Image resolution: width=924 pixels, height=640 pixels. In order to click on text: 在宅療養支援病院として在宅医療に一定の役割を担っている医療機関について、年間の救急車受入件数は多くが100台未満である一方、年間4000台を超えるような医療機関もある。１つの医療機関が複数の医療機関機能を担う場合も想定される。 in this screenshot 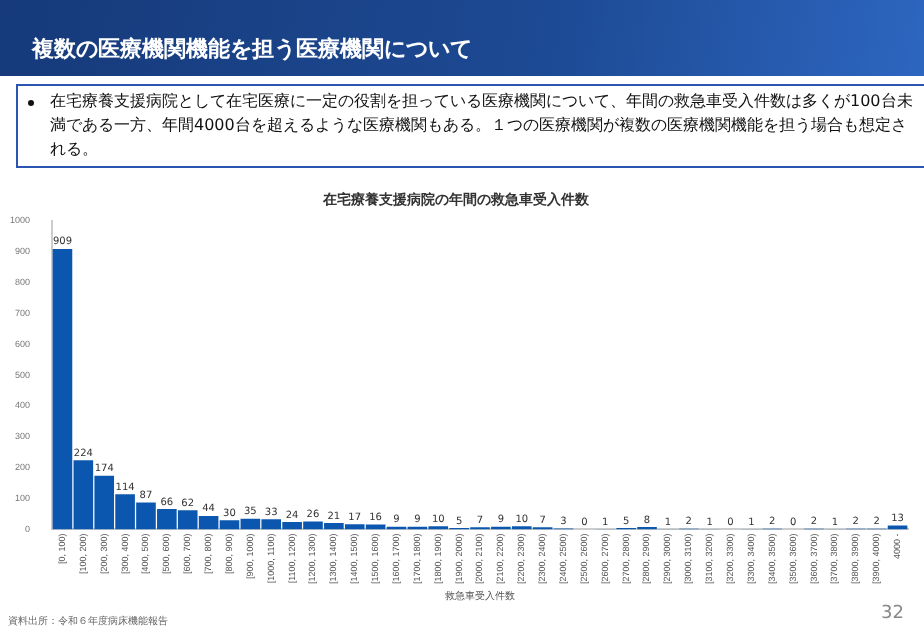, I will do `click(470, 126)`.